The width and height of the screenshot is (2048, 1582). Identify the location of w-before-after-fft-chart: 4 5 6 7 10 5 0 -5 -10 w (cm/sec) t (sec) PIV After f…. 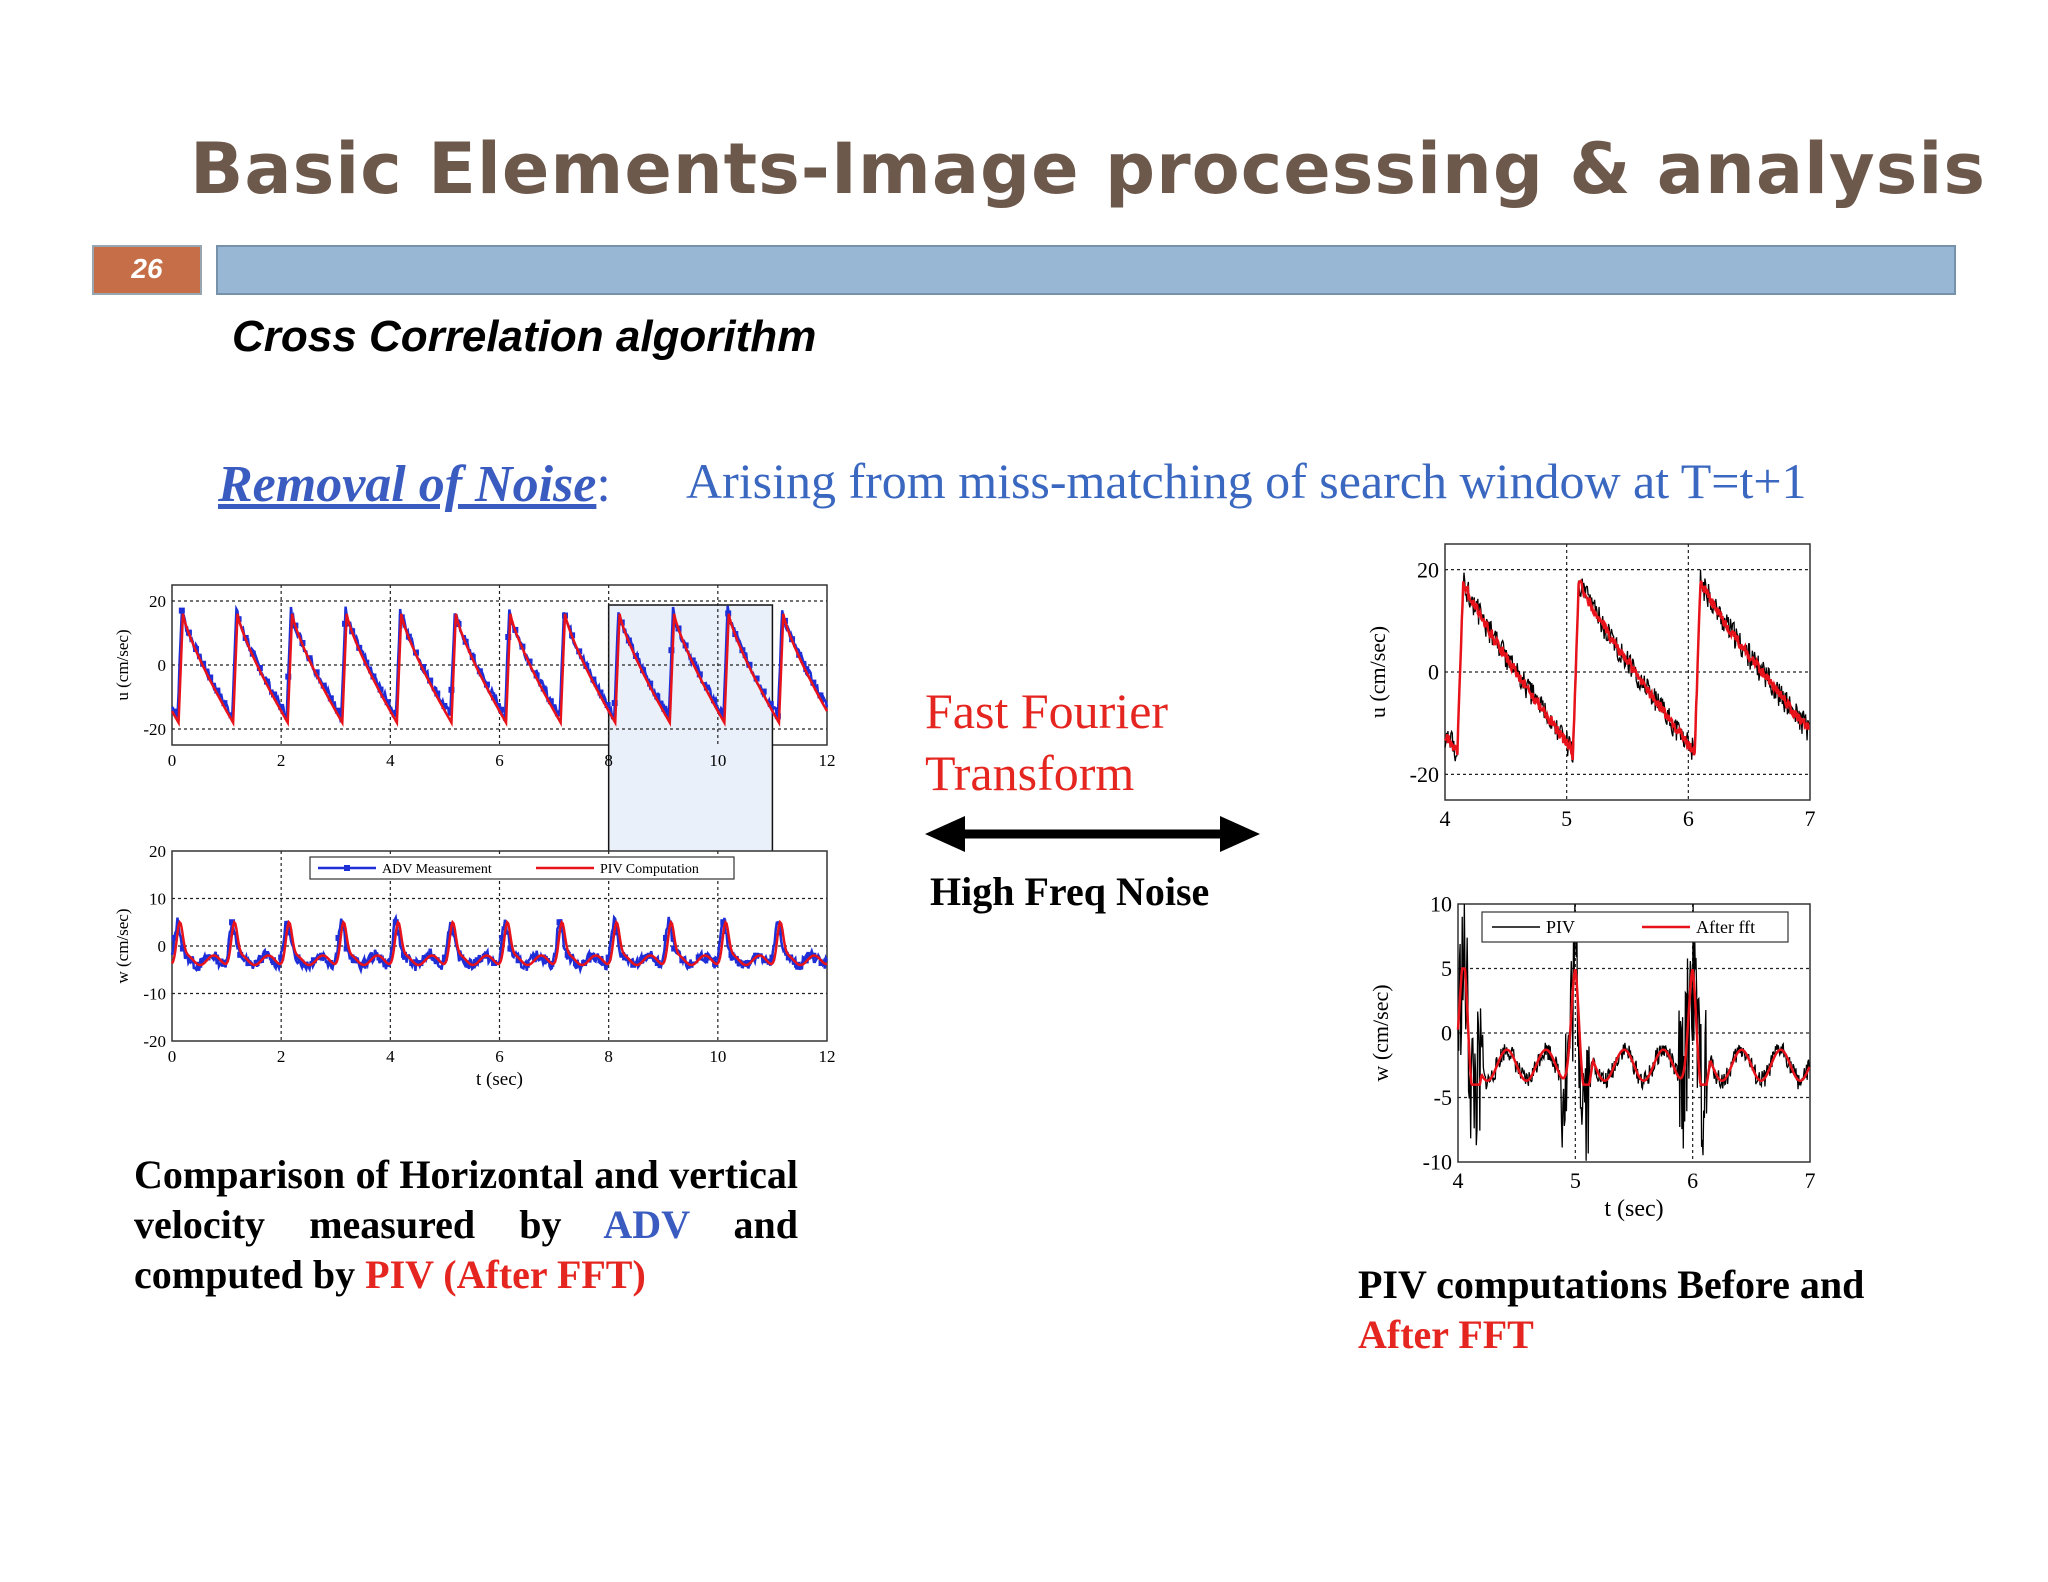
(1592, 1057).